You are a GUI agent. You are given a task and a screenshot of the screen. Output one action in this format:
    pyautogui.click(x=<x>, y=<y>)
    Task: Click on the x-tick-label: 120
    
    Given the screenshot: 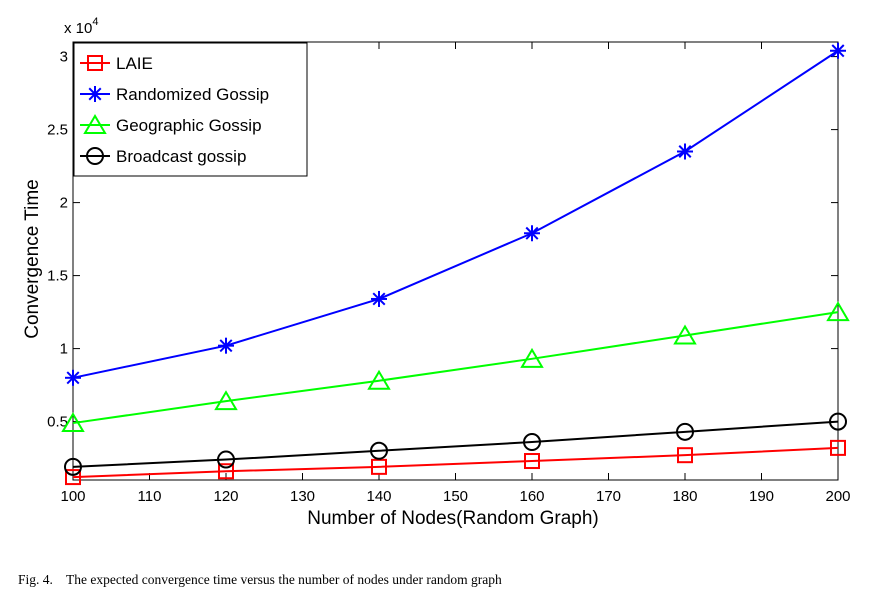 What is the action you would take?
    pyautogui.click(x=225, y=496)
    